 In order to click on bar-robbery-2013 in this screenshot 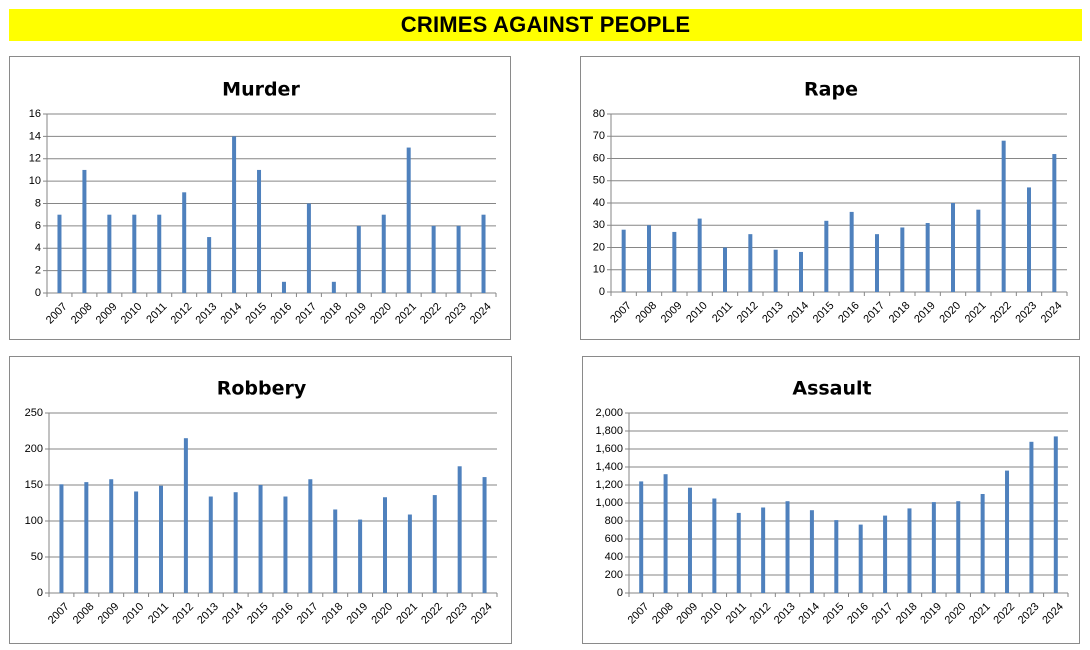, I will do `click(210, 544)`.